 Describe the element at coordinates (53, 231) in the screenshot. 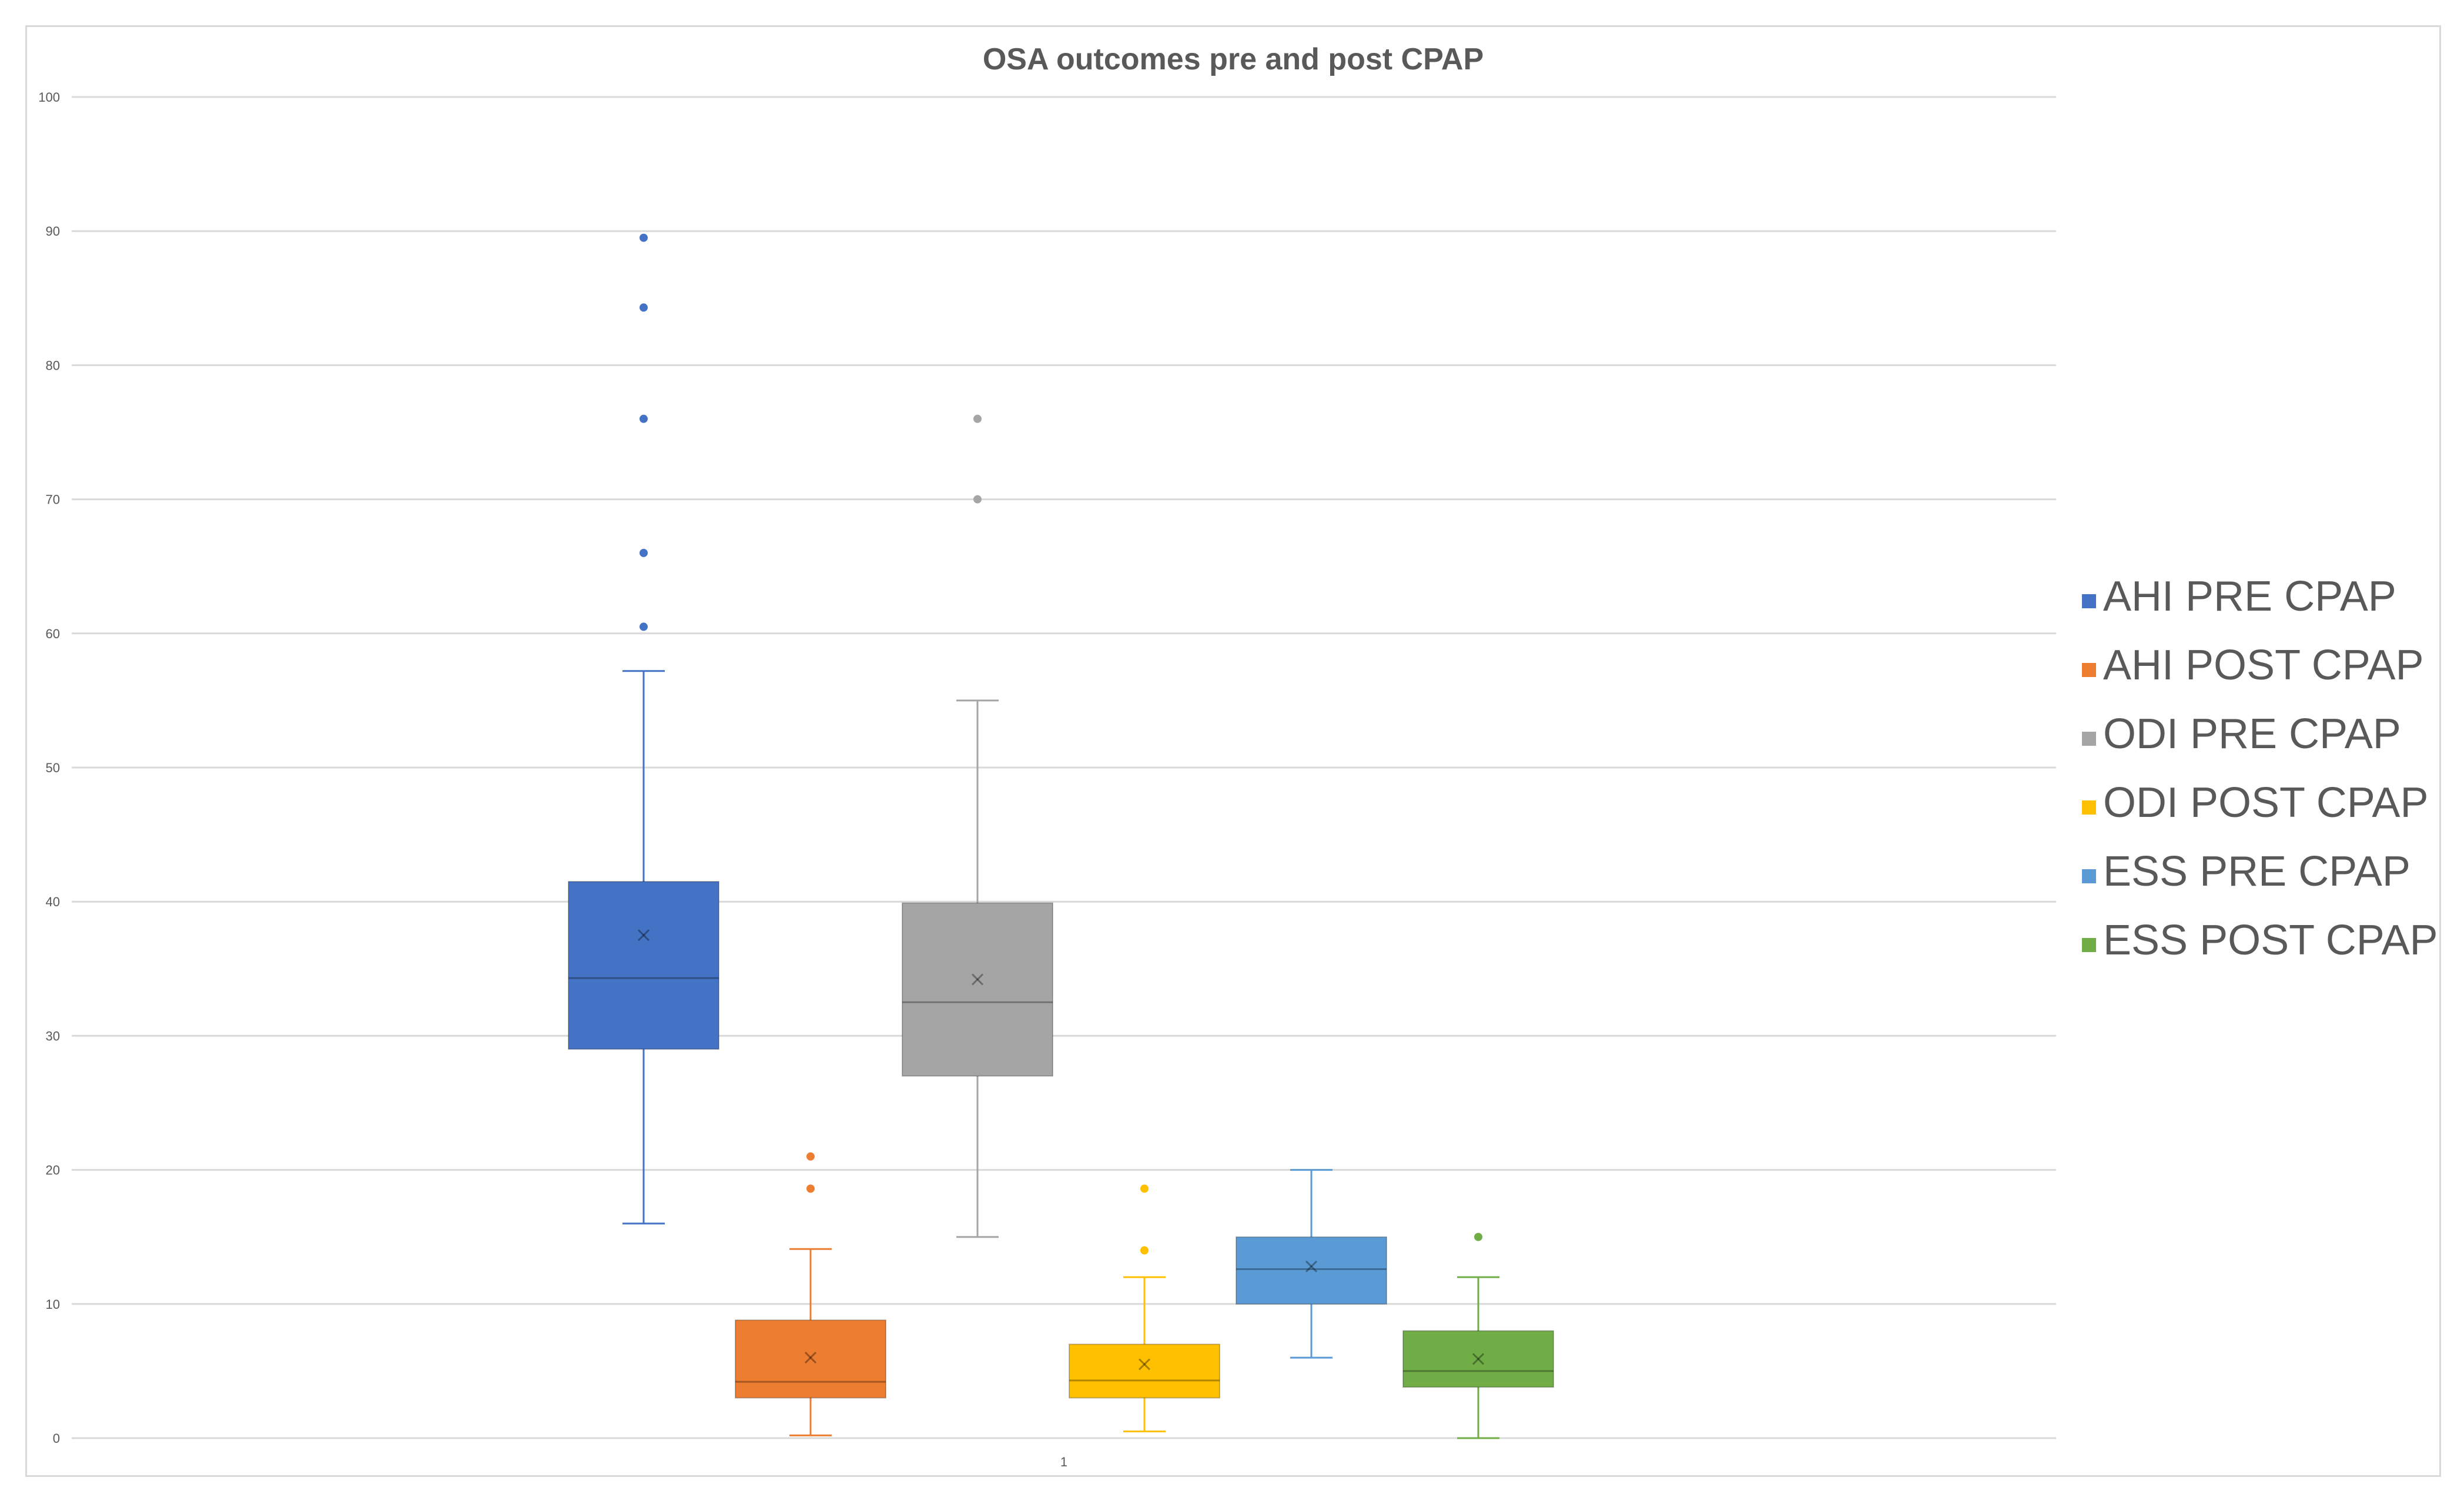

I see `y-tick-label: 90` at that location.